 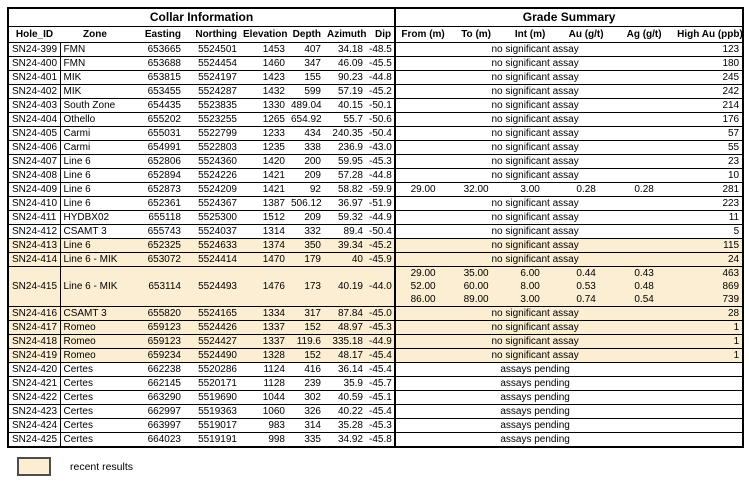 I want to click on column-header-depth: Depth, so click(x=306, y=34).